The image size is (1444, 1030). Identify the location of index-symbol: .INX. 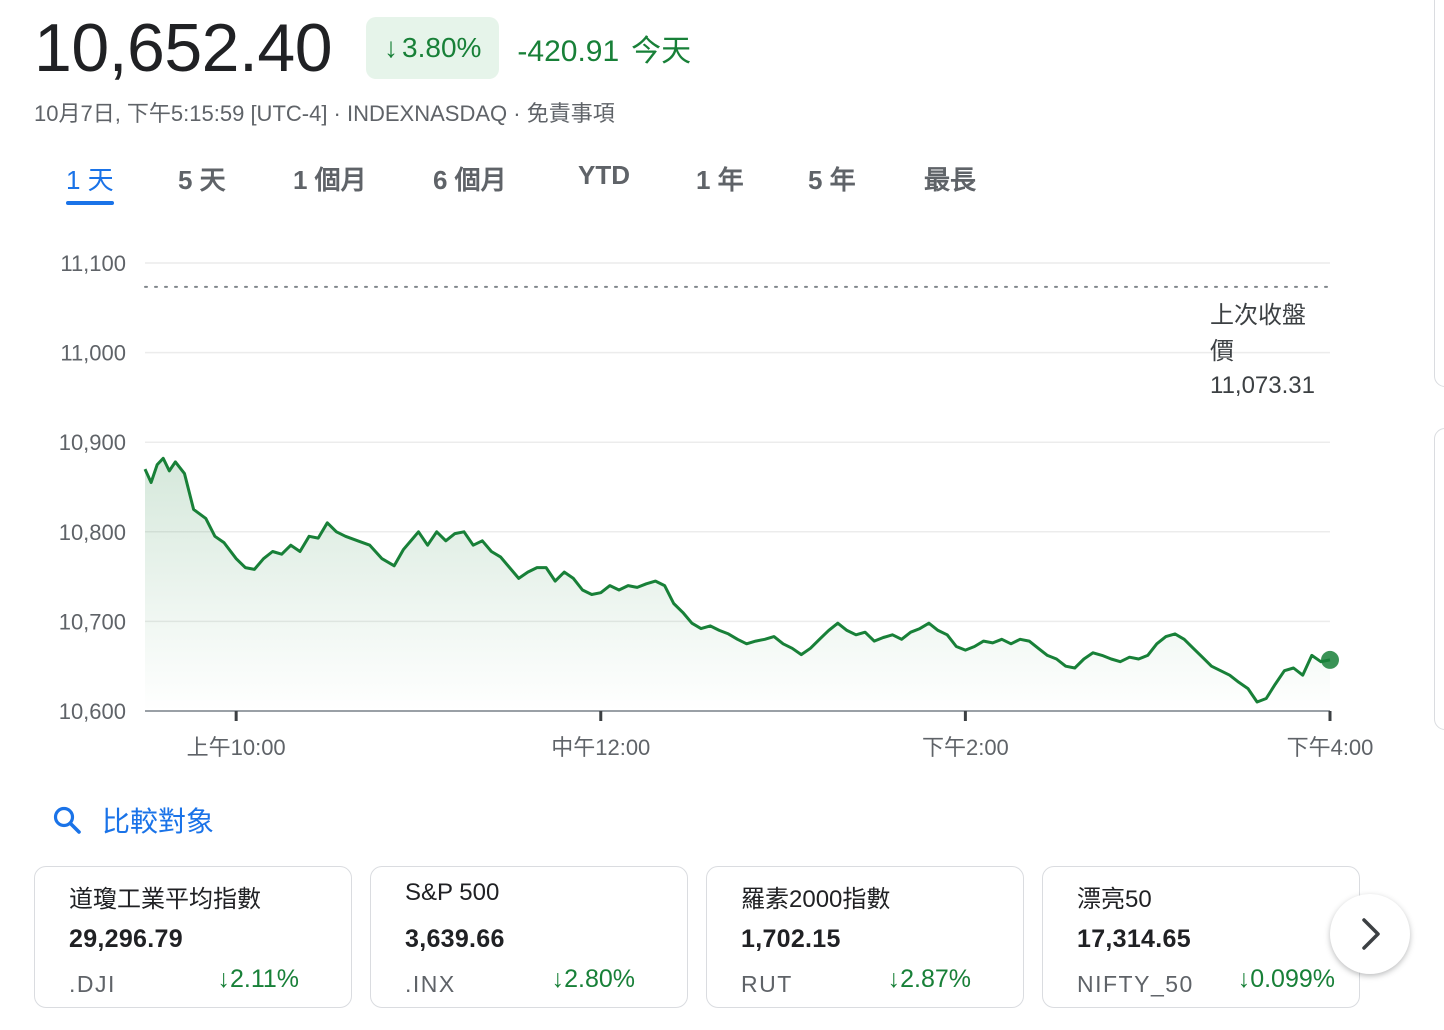
(430, 984).